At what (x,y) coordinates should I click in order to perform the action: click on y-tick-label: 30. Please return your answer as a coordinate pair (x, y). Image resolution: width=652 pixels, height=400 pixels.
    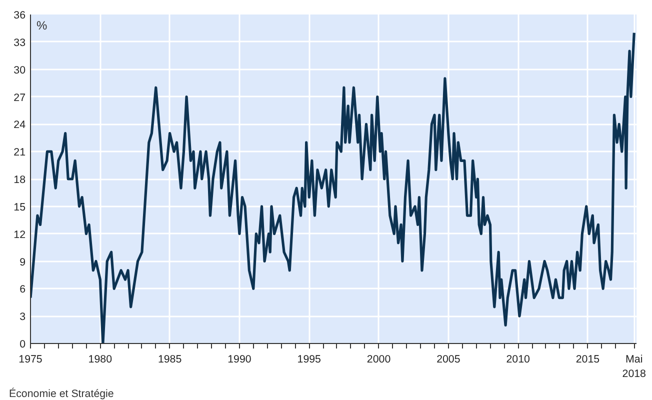
    Looking at the image, I should click on (20, 70).